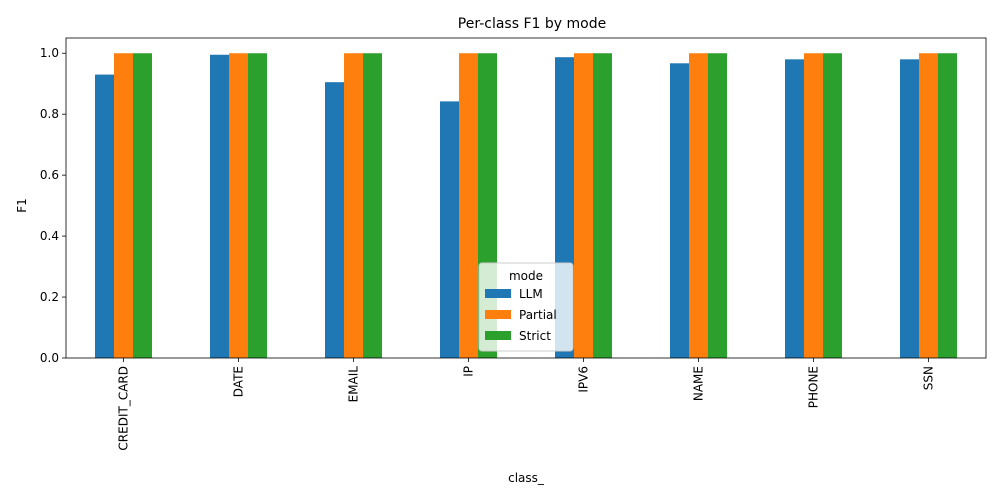 The image size is (1000, 500). What do you see at coordinates (794, 208) in the screenshot?
I see `bar-llm-phone` at bounding box center [794, 208].